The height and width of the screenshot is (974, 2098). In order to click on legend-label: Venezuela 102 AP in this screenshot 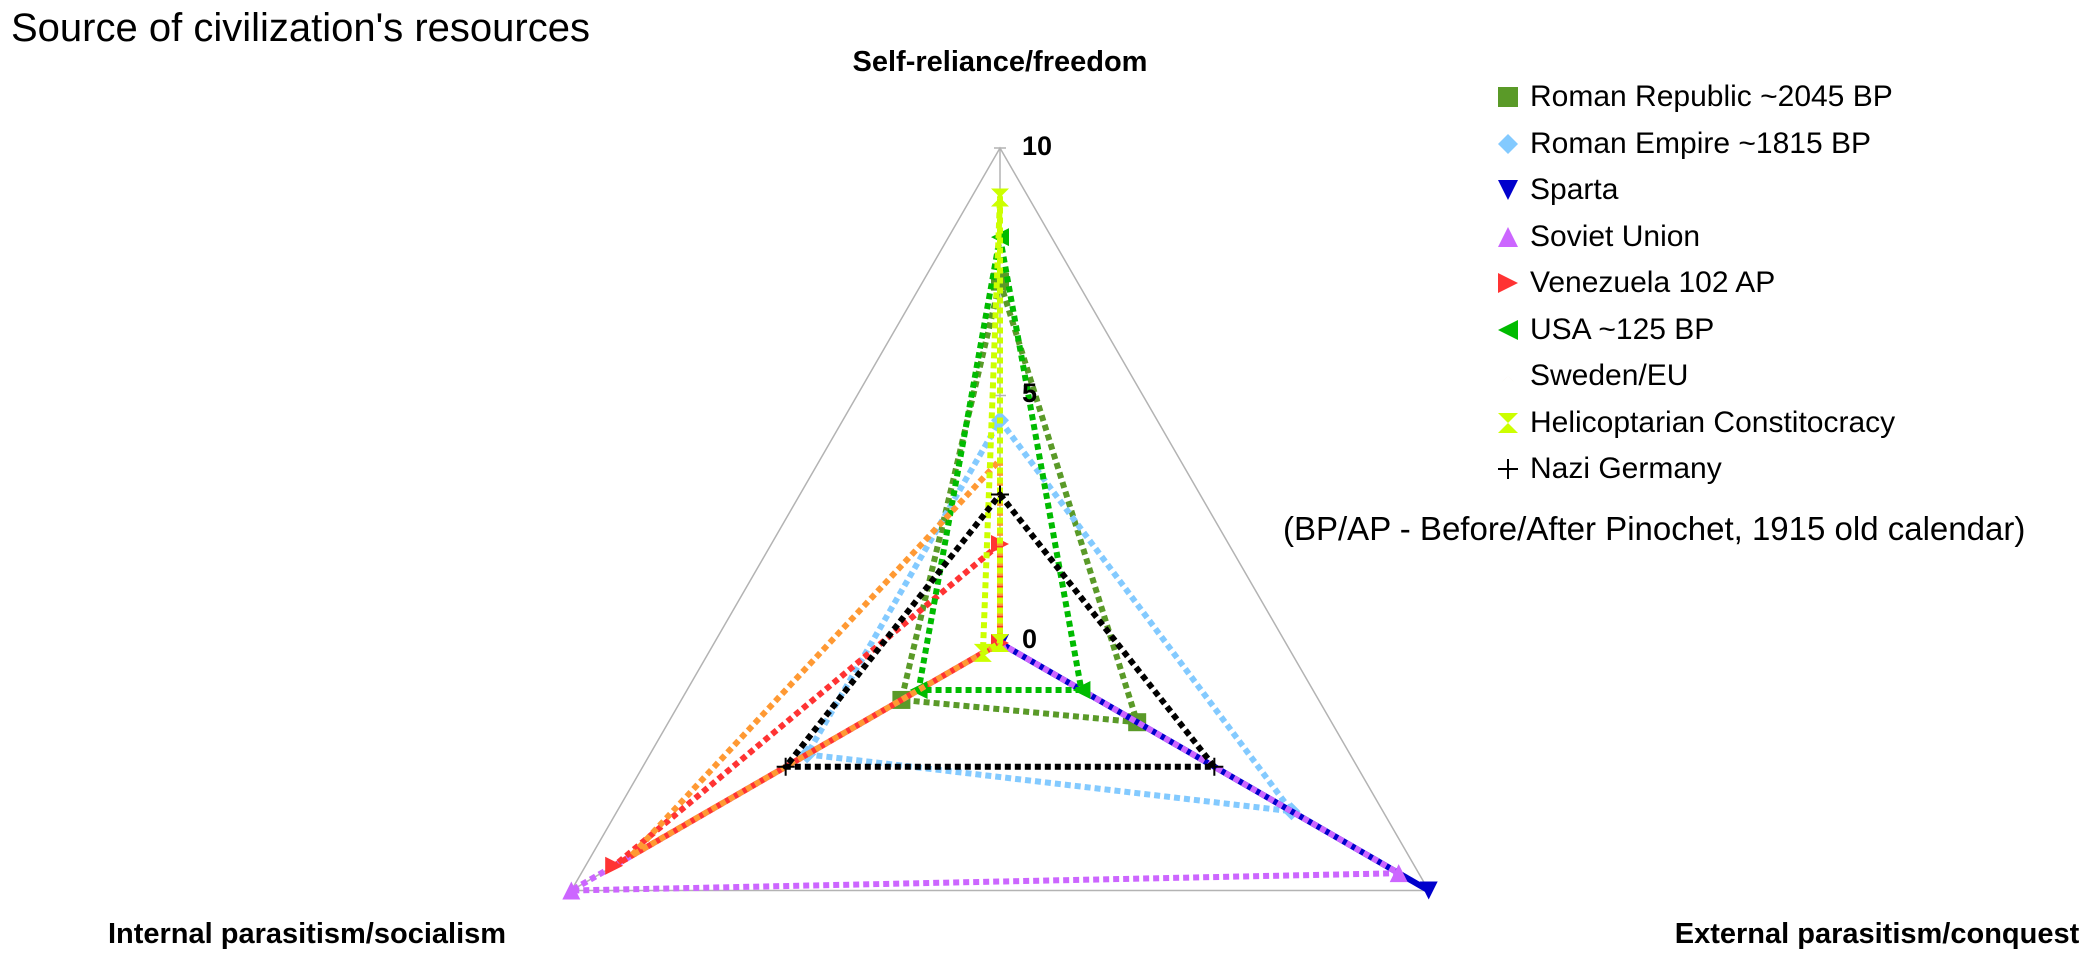, I will do `click(1653, 283)`.